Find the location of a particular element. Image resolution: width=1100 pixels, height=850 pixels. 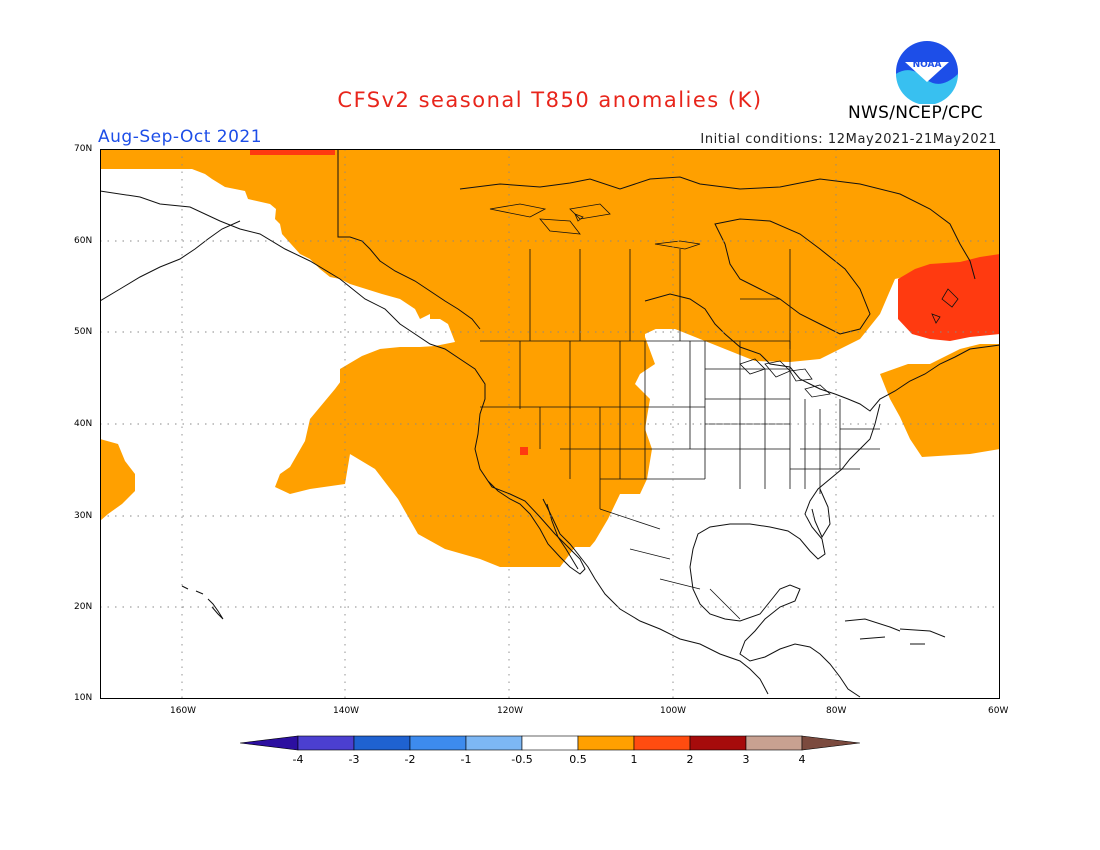

colorbar-label-6: 1 is located at coordinates (634, 759).